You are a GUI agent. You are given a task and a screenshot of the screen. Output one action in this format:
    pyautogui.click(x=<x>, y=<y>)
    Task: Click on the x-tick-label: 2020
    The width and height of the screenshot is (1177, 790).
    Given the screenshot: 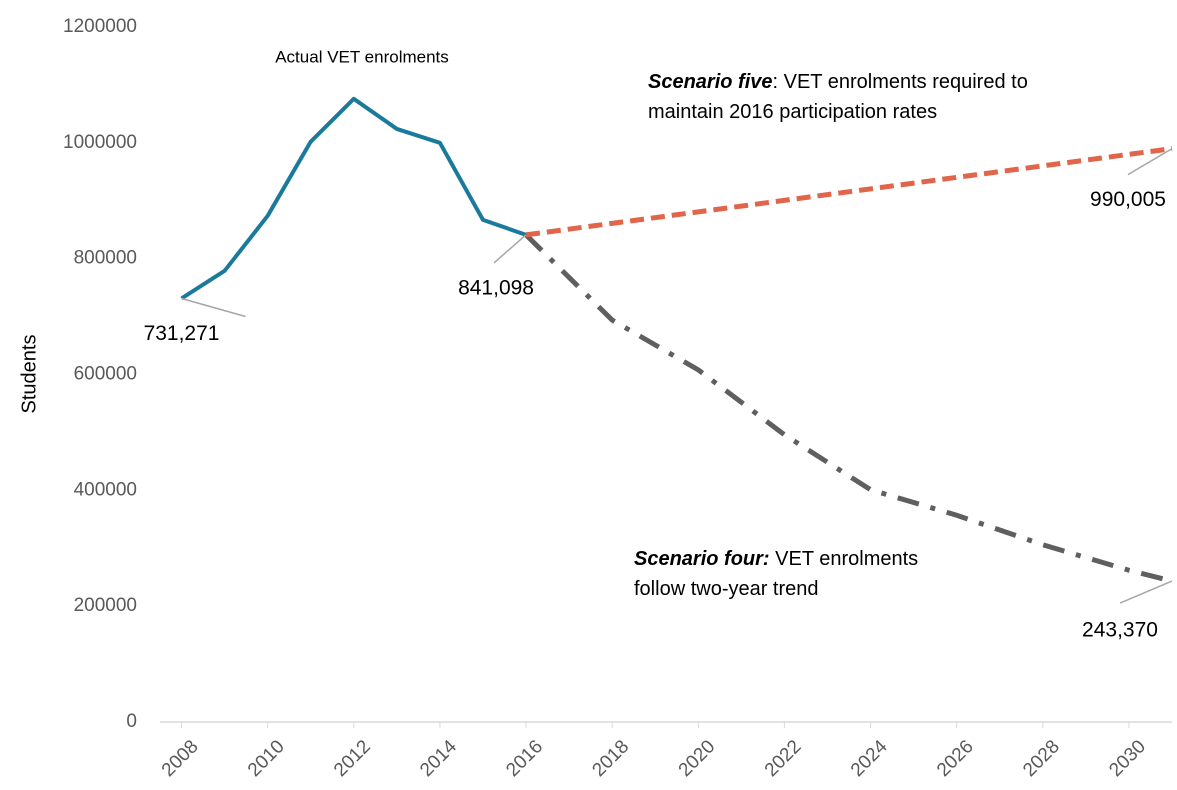 What is the action you would take?
    pyautogui.click(x=697, y=758)
    